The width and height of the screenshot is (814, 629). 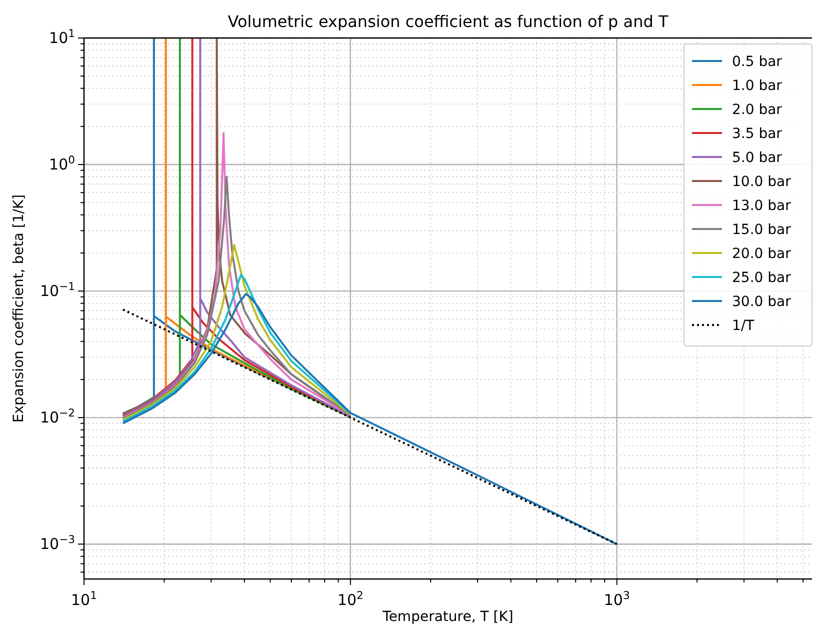 I want to click on legend-label: 0.5 bar, so click(x=757, y=62).